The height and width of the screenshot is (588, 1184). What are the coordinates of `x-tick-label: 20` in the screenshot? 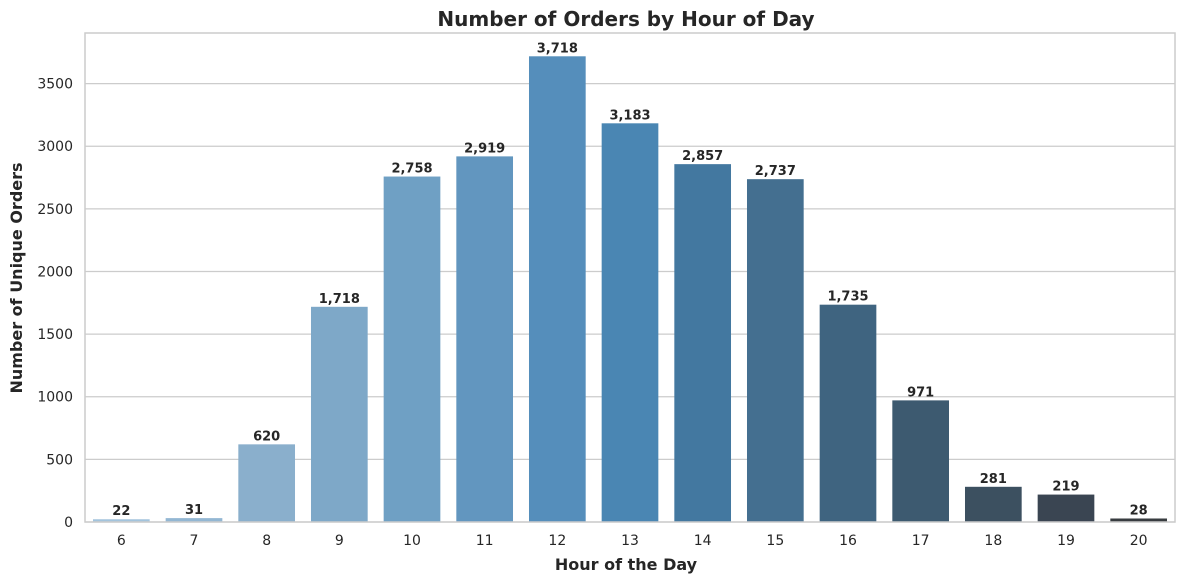 It's located at (1139, 541).